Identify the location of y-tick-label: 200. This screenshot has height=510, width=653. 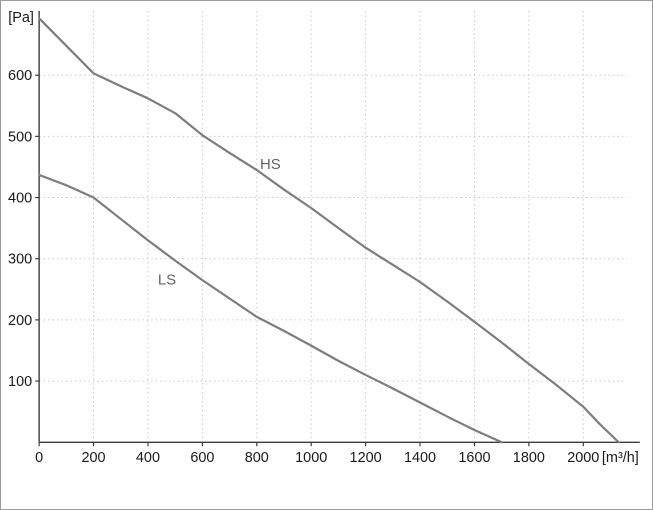
(20, 321).